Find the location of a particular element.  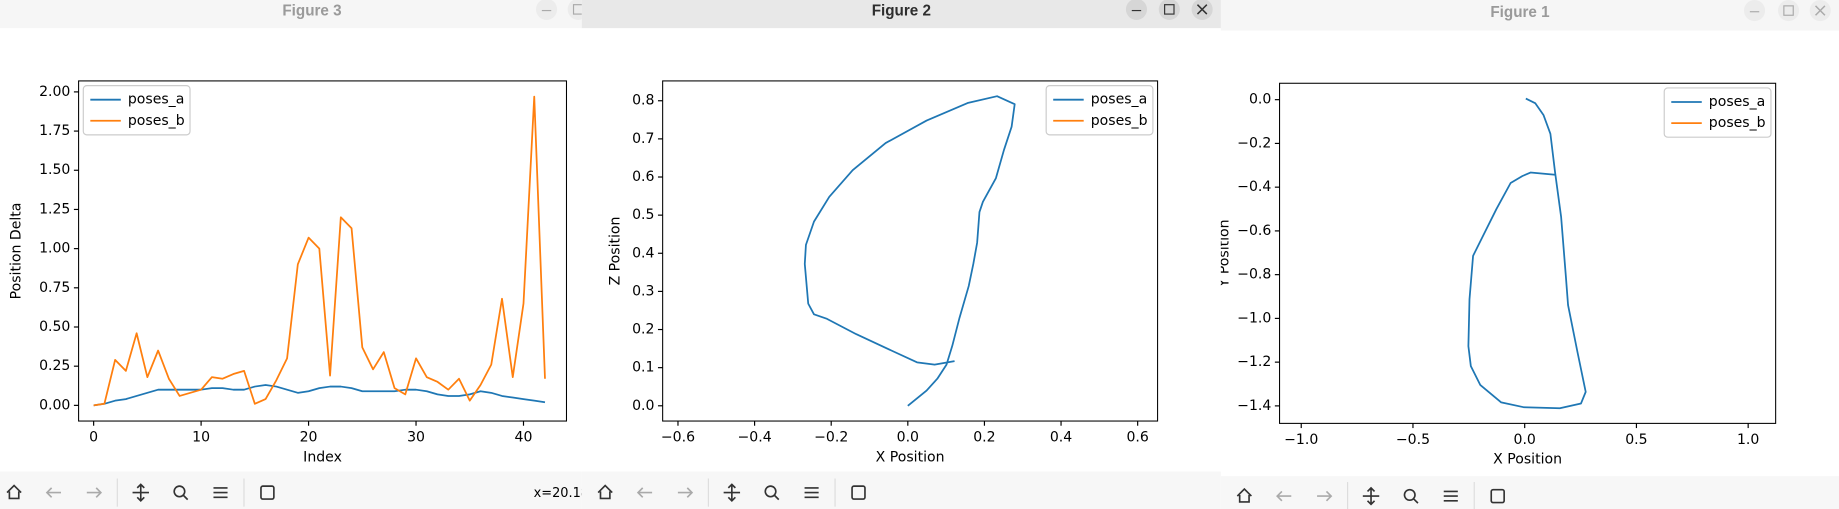

y-axis-label: Z Position is located at coordinates (616, 251).